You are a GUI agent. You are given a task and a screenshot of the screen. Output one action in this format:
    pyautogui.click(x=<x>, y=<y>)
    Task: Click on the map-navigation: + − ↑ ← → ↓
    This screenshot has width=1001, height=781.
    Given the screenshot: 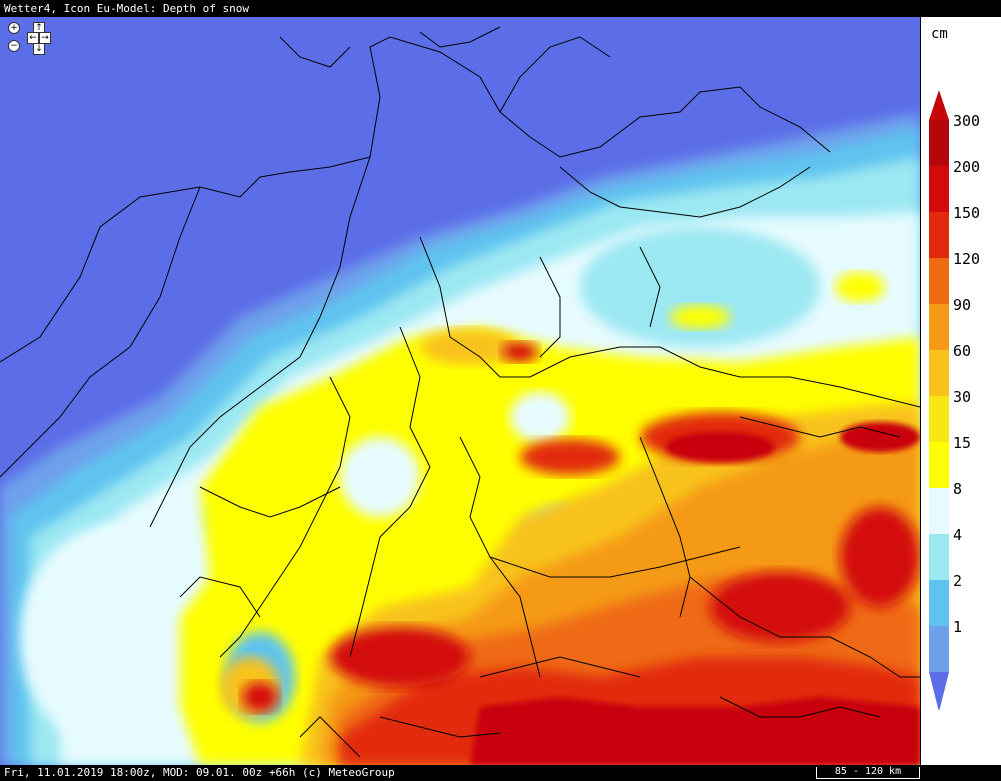 What is the action you would take?
    pyautogui.click(x=30, y=40)
    